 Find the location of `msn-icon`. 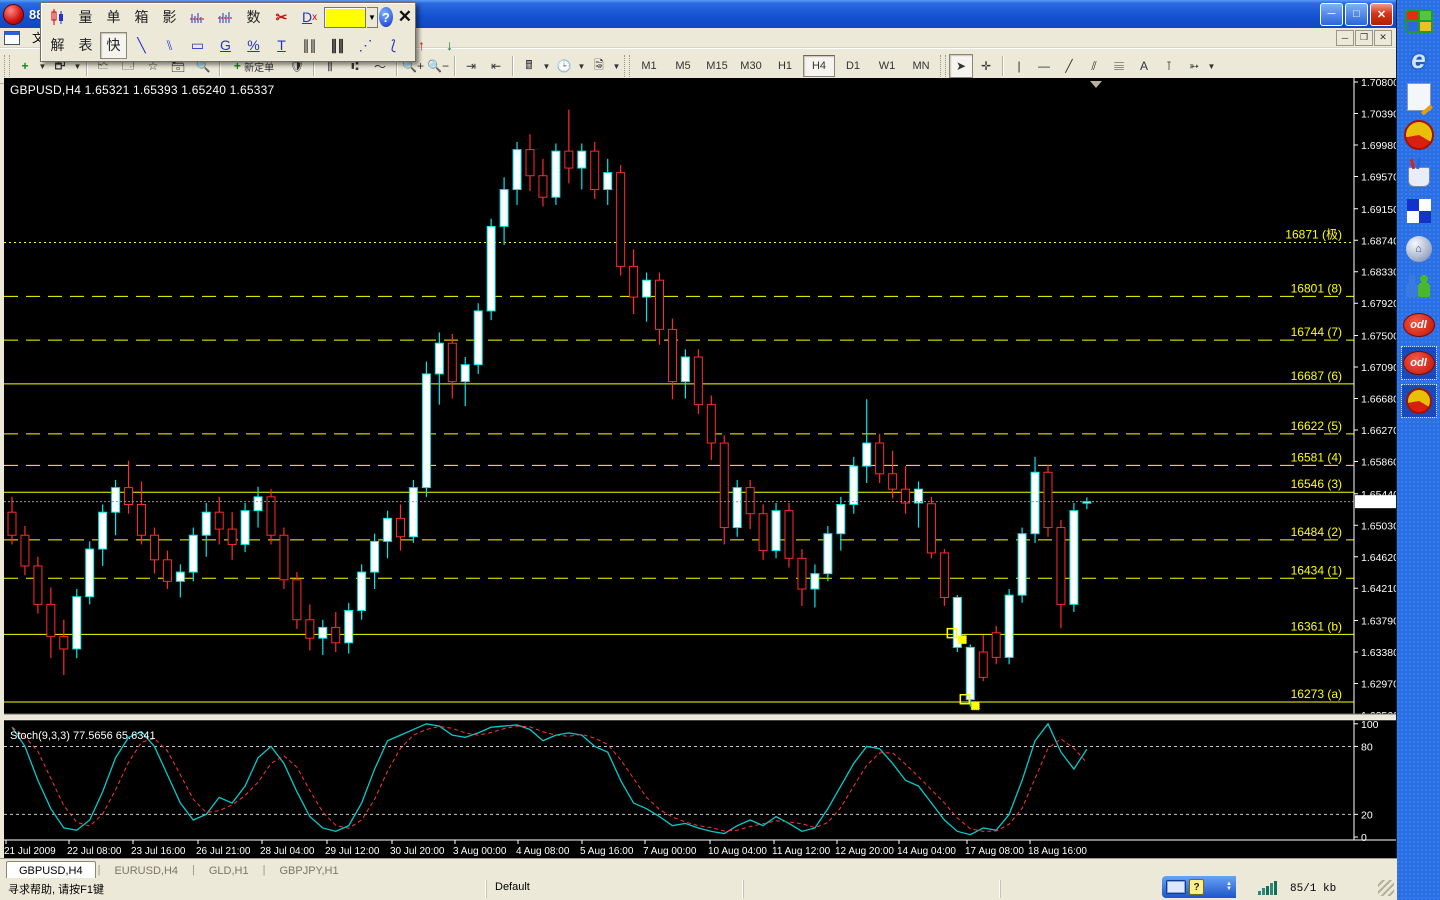

msn-icon is located at coordinates (1419, 287).